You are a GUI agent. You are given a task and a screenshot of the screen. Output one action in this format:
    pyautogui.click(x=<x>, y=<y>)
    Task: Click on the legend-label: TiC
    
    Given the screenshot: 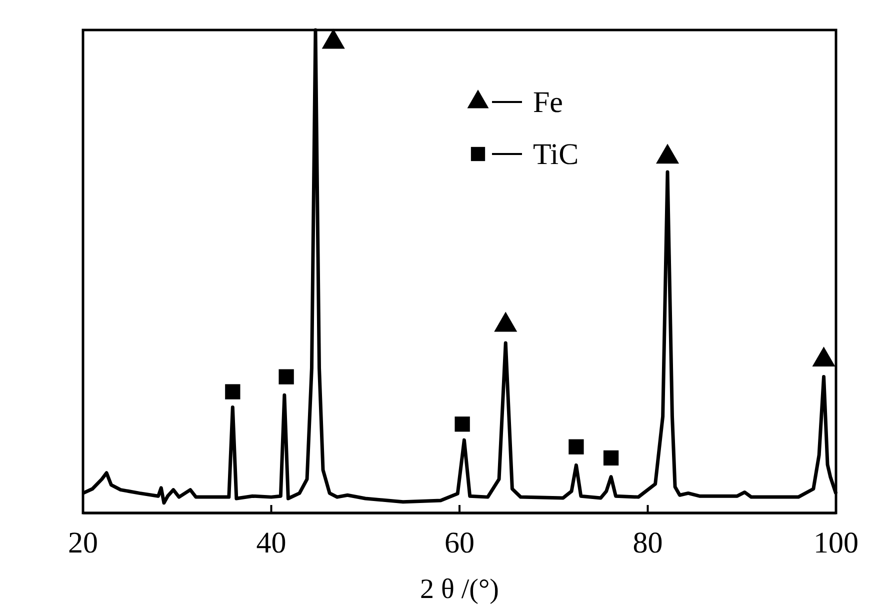 What is the action you would take?
    pyautogui.click(x=556, y=154)
    